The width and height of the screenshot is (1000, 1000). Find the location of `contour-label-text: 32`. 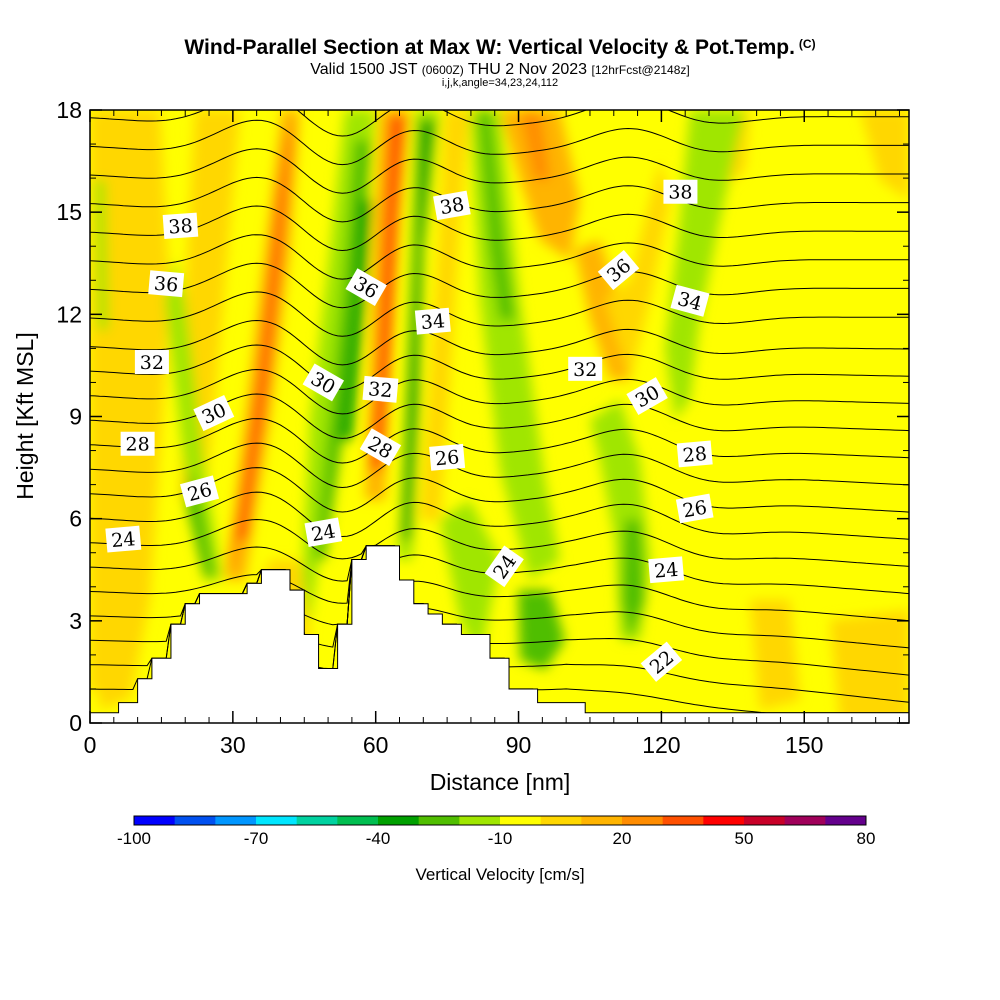

contour-label-text: 32 is located at coordinates (585, 370).